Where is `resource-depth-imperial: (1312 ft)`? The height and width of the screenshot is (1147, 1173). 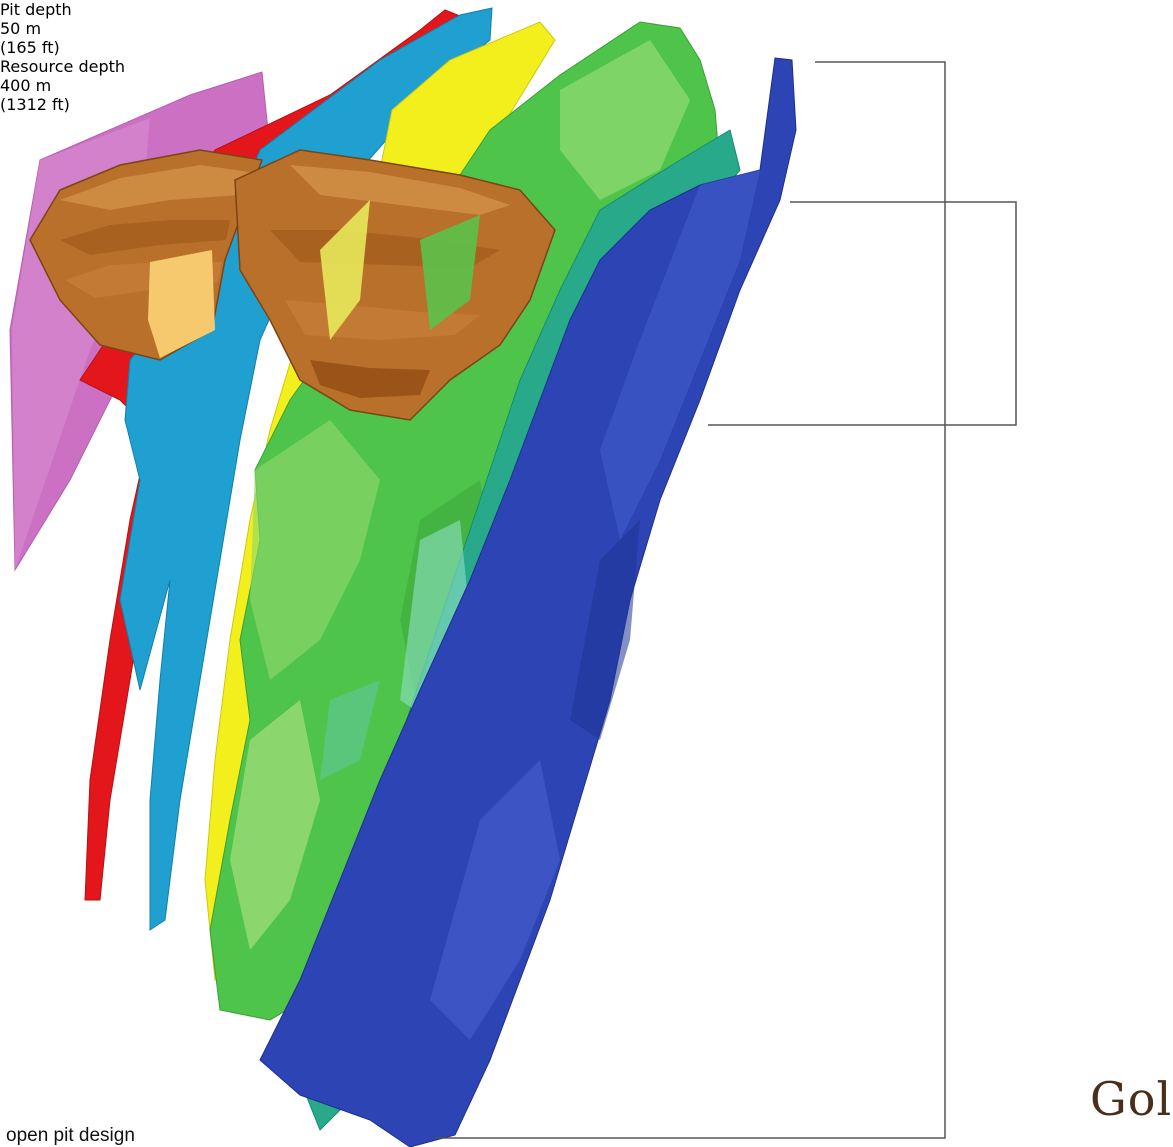 resource-depth-imperial: (1312 ft) is located at coordinates (35, 104).